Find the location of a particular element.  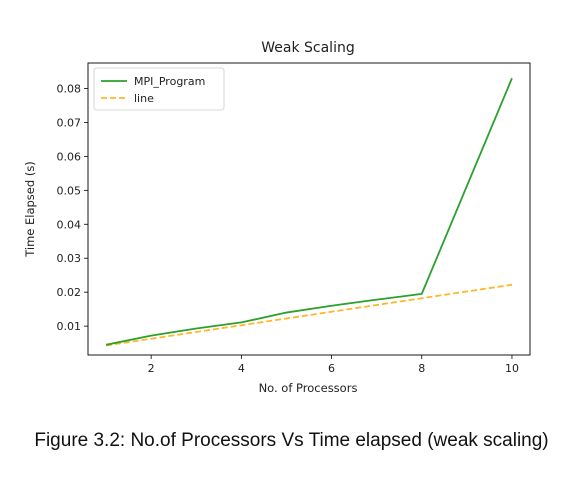

y-tick-label: 0.08 is located at coordinates (69, 88).